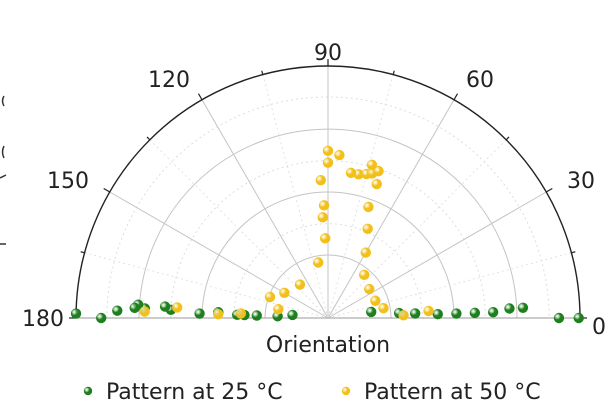 Image resolution: width=612 pixels, height=410 pixels. What do you see at coordinates (3, 170) in the screenshot?
I see `left-edge-remnant` at bounding box center [3, 170].